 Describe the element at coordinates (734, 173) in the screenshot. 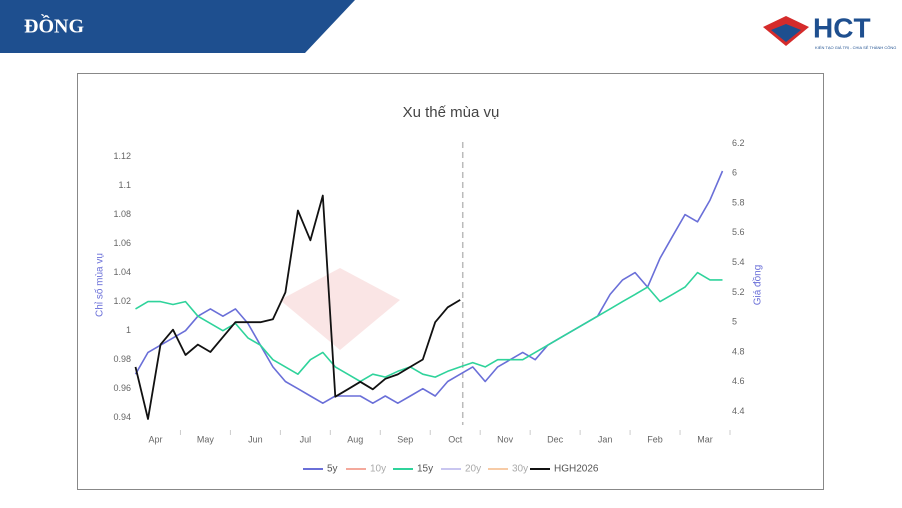

I see `y2-tick-label: 6` at that location.